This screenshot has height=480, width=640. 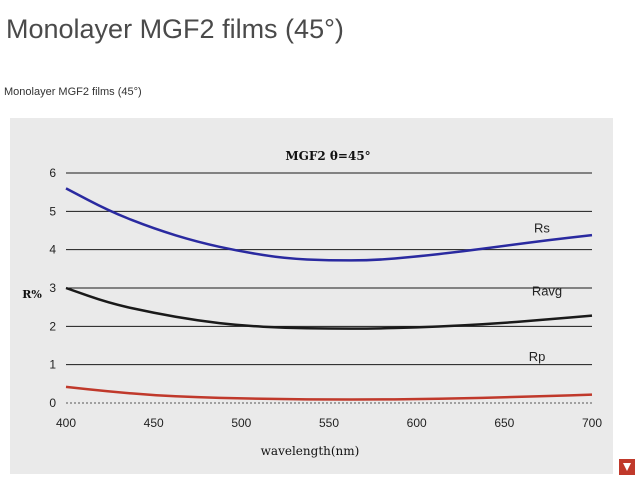 What do you see at coordinates (73, 92) in the screenshot?
I see `chart-caption: Monolayer MGF2 films (45°)` at bounding box center [73, 92].